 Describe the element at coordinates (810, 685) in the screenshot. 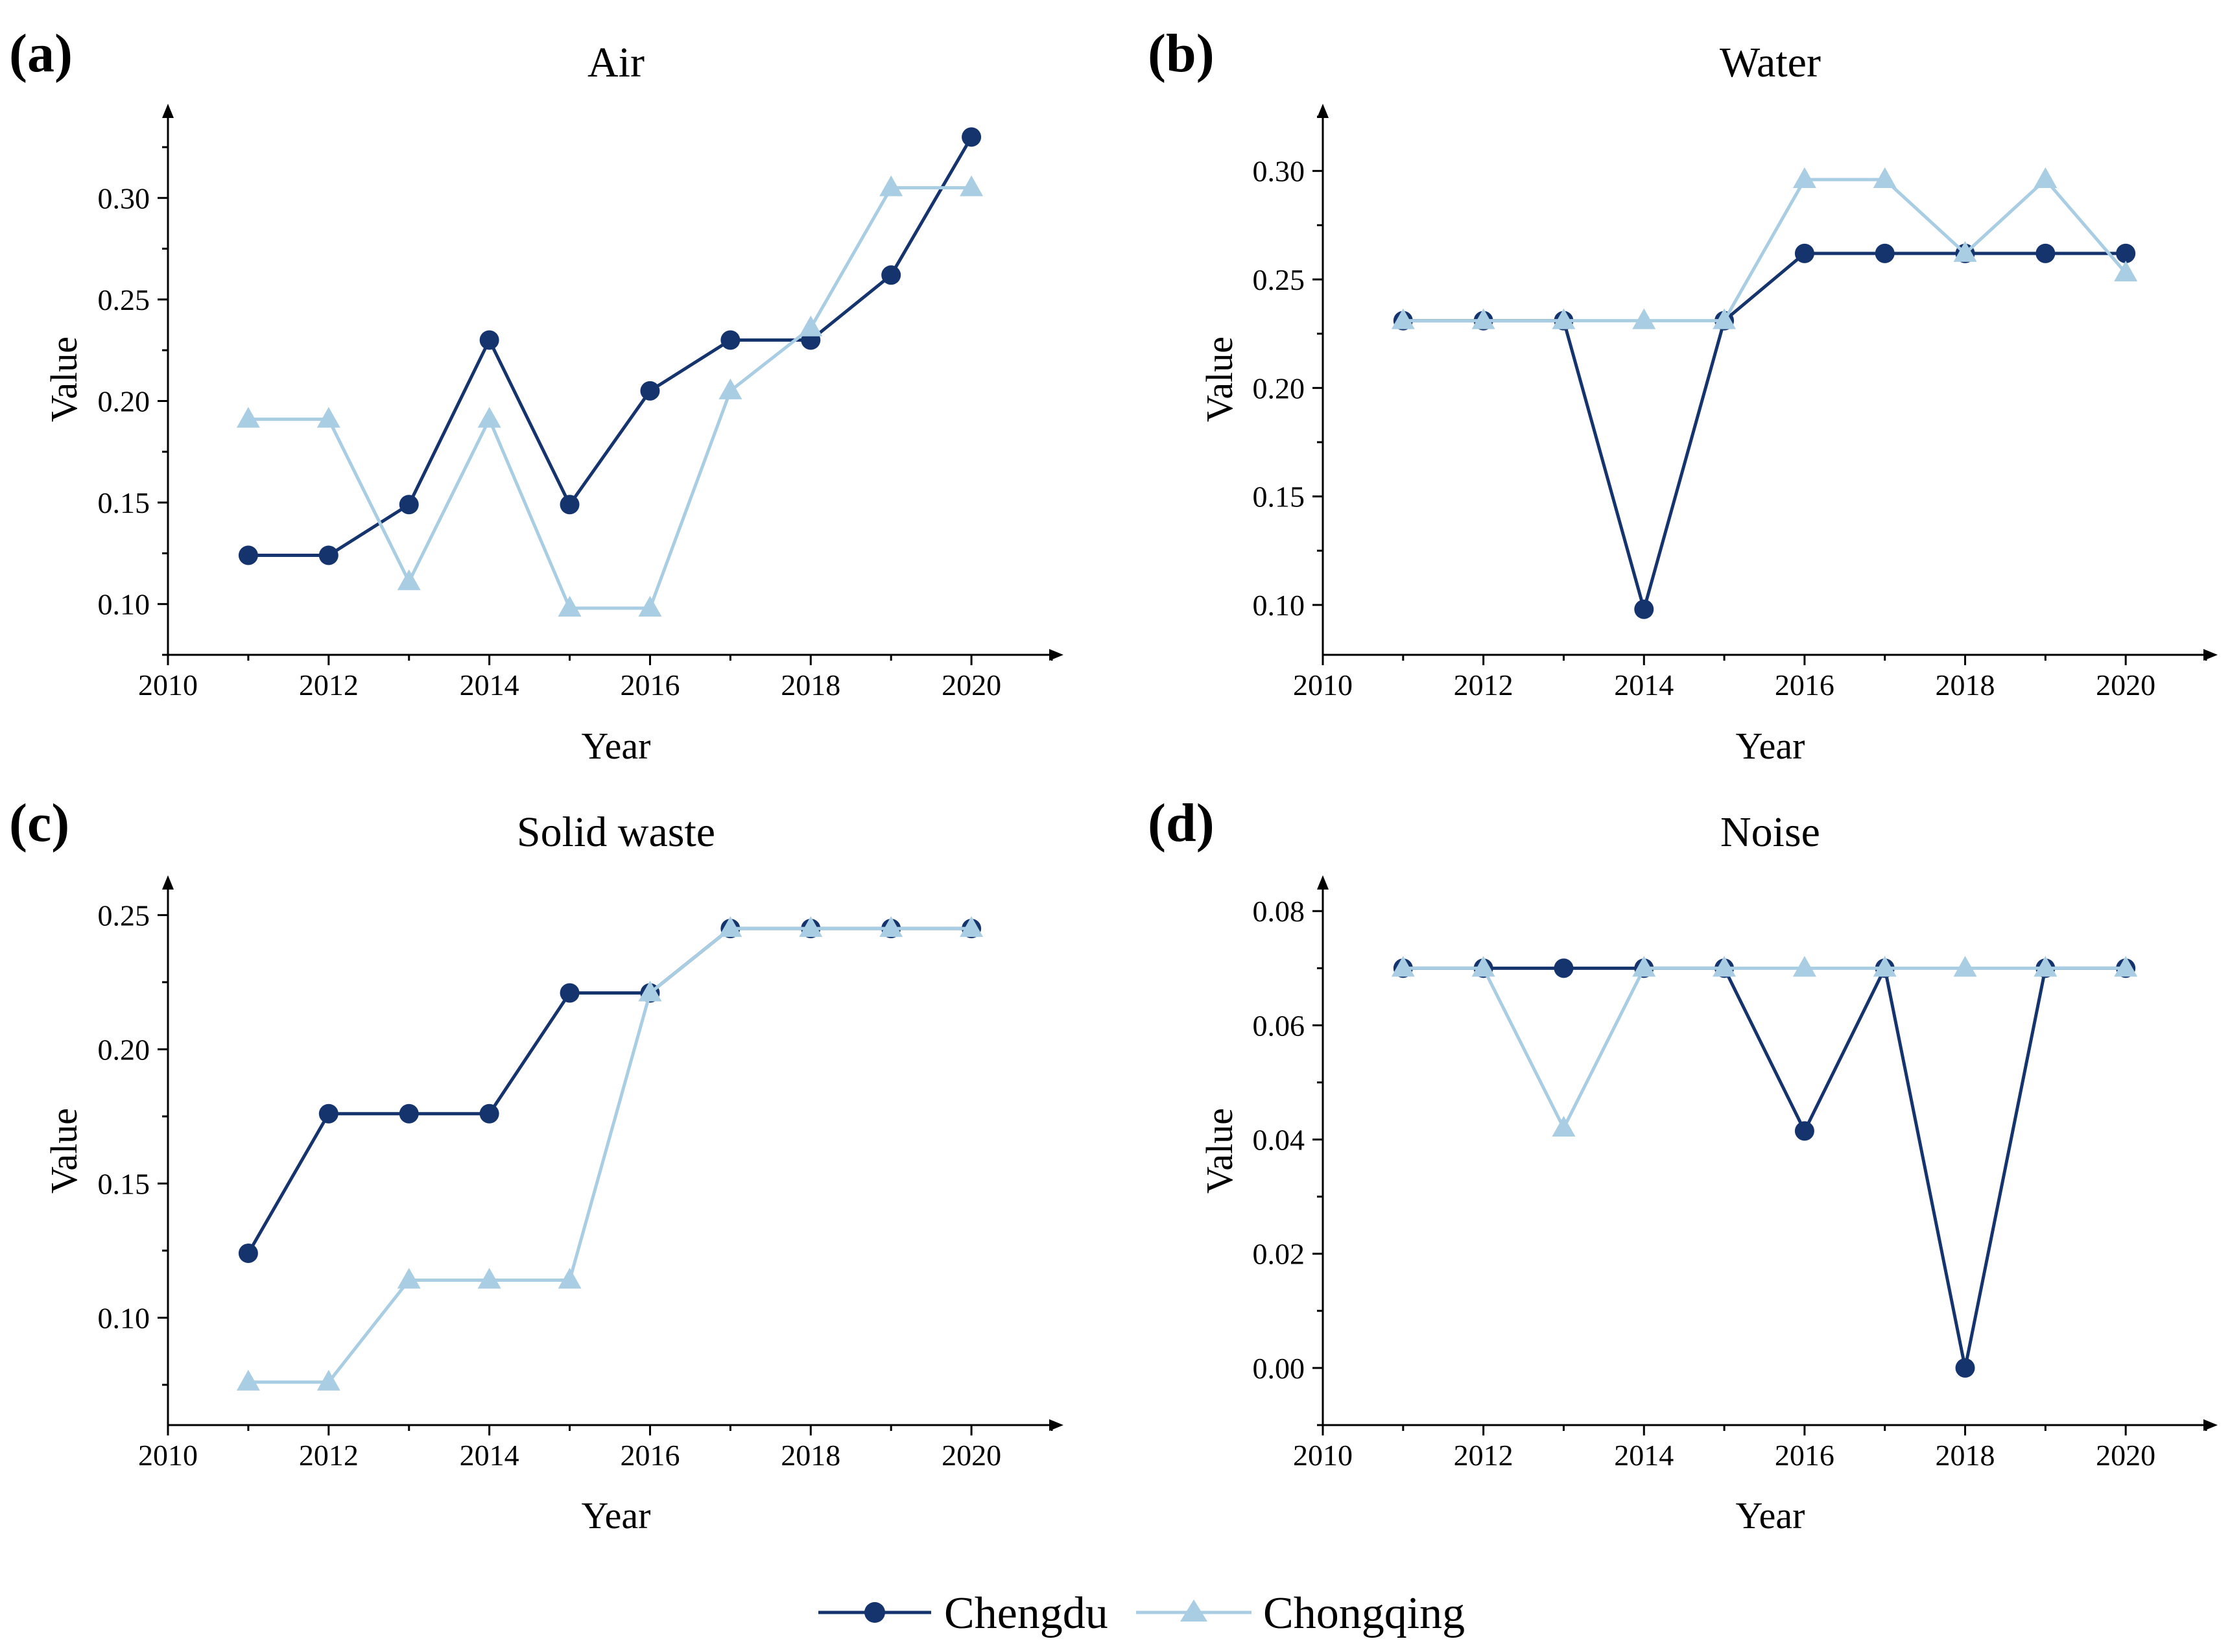

I see `x-tick-label: 2018` at that location.